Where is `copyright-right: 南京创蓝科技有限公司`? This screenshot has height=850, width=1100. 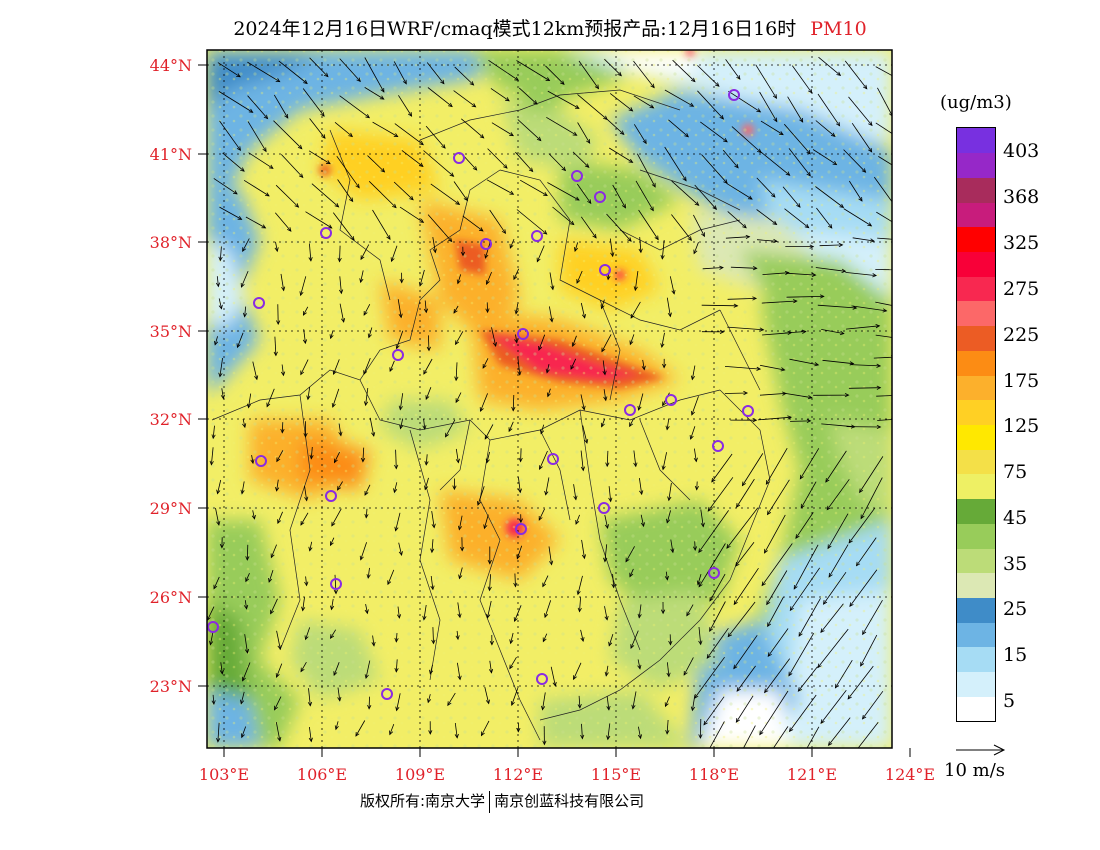
copyright-right: 南京创蓝科技有限公司 is located at coordinates (569, 801).